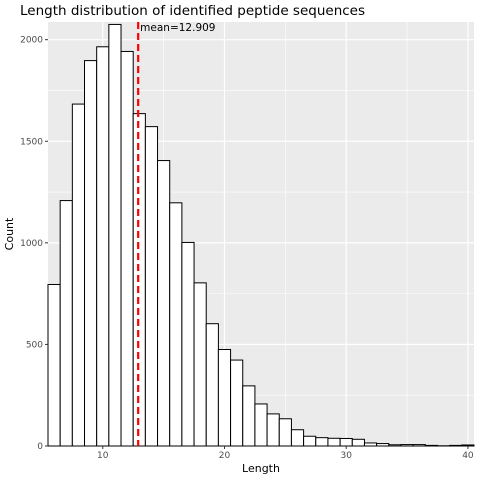  Describe the element at coordinates (346, 456) in the screenshot. I see `x-tick-label: 30` at that location.